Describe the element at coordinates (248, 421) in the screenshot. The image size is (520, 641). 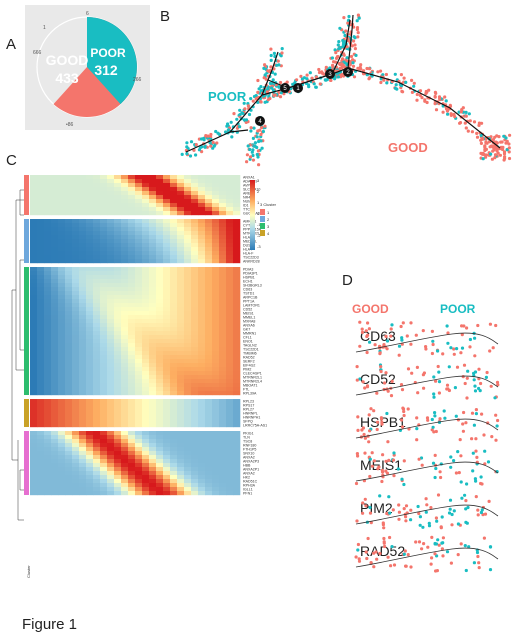
I see `gene-label: SFPQ` at that location.